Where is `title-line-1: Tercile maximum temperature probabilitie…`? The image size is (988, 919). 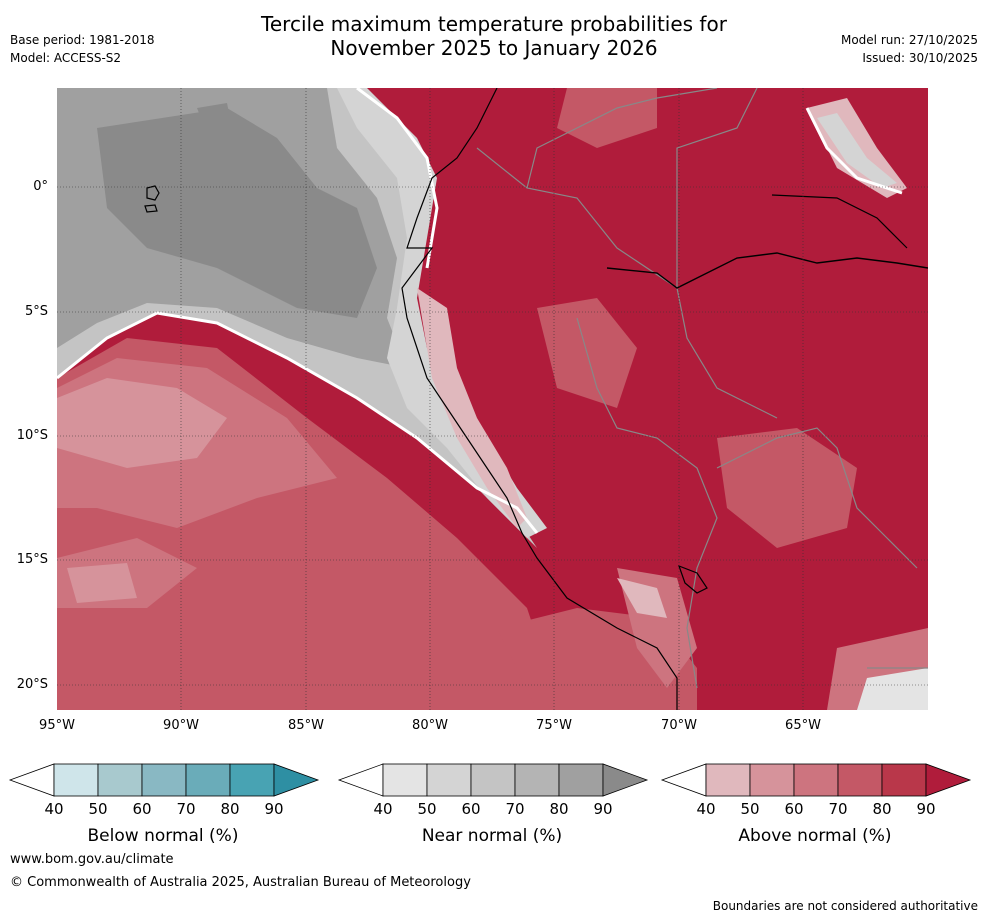
title-line-1: Tercile maximum temperature probabilitie… is located at coordinates (494, 24).